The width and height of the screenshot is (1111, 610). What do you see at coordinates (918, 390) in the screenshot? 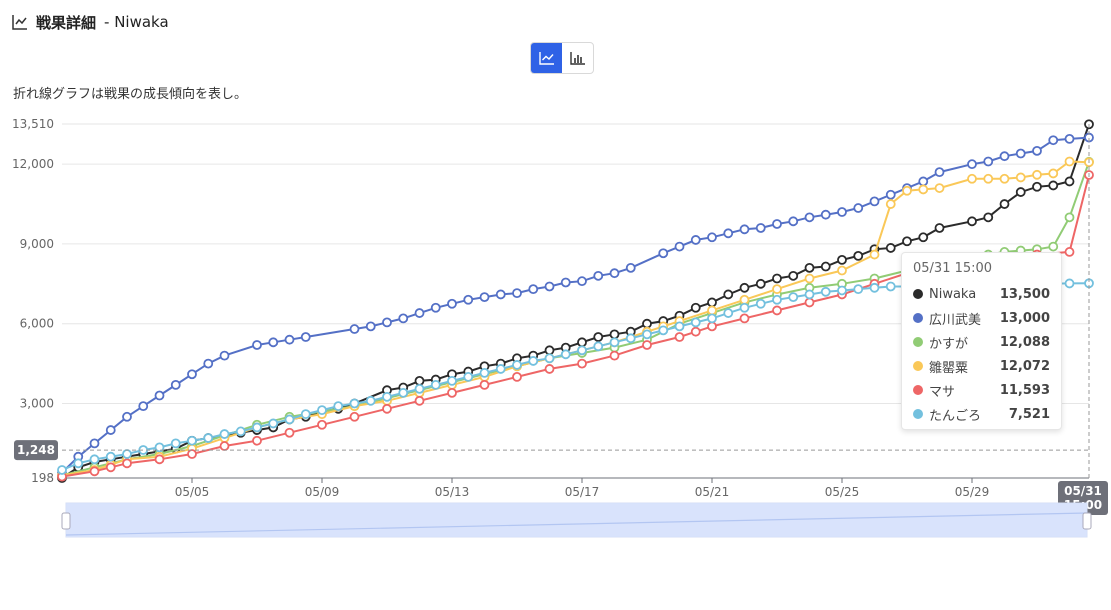
I see `series-marker-icon` at bounding box center [918, 390].